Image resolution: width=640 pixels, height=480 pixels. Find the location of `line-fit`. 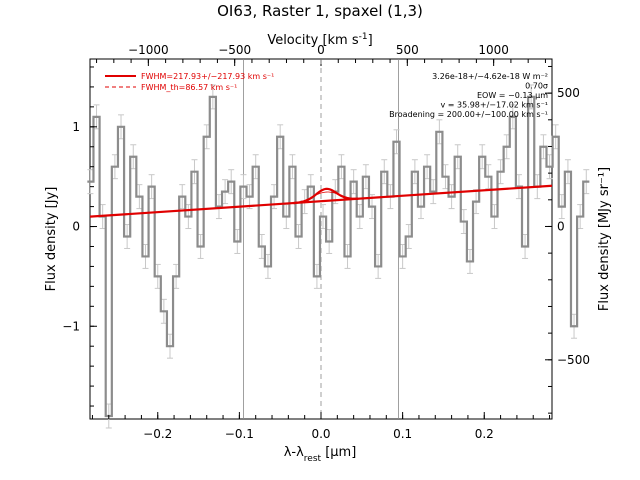

line-fit is located at coordinates (326, 196).